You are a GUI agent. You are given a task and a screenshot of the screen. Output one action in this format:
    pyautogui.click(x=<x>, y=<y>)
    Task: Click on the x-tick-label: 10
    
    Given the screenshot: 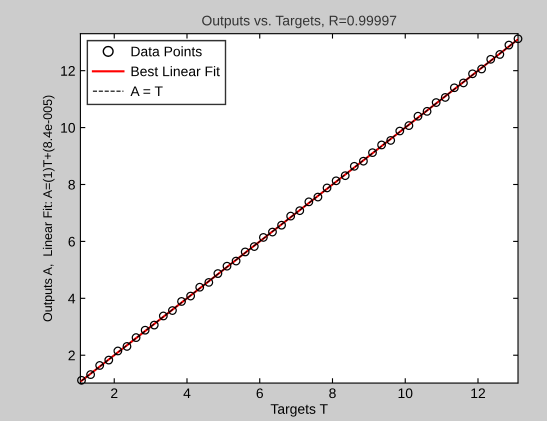 What is the action you would take?
    pyautogui.click(x=405, y=393)
    